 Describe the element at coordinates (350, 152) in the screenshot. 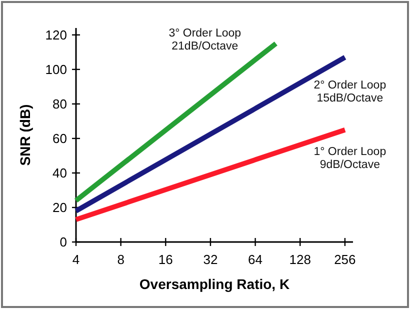

I see `series-label: 1° Order Loop` at that location.